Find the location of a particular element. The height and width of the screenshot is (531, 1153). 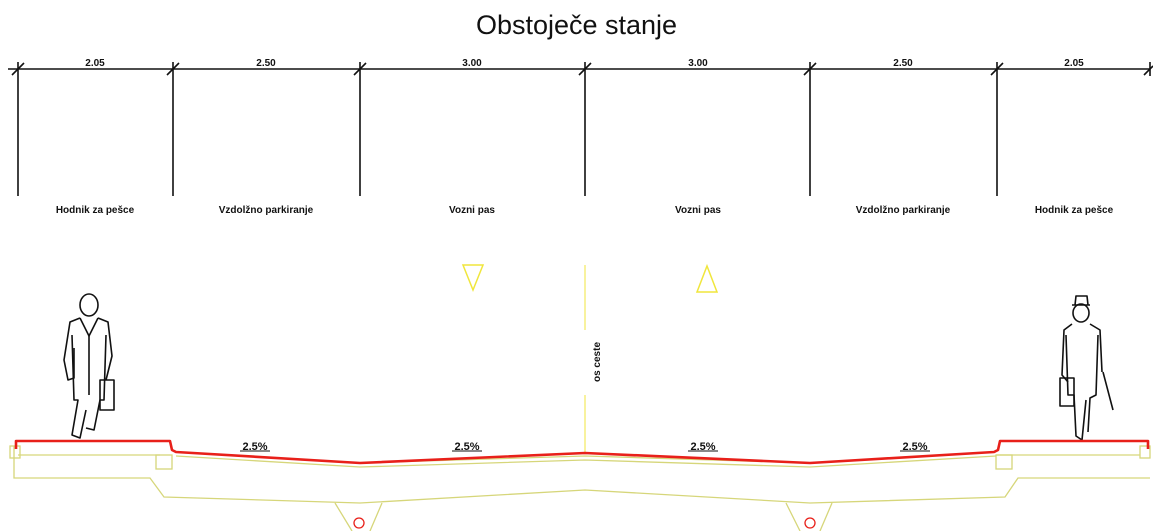

pavement-surface is located at coordinates (582, 452).